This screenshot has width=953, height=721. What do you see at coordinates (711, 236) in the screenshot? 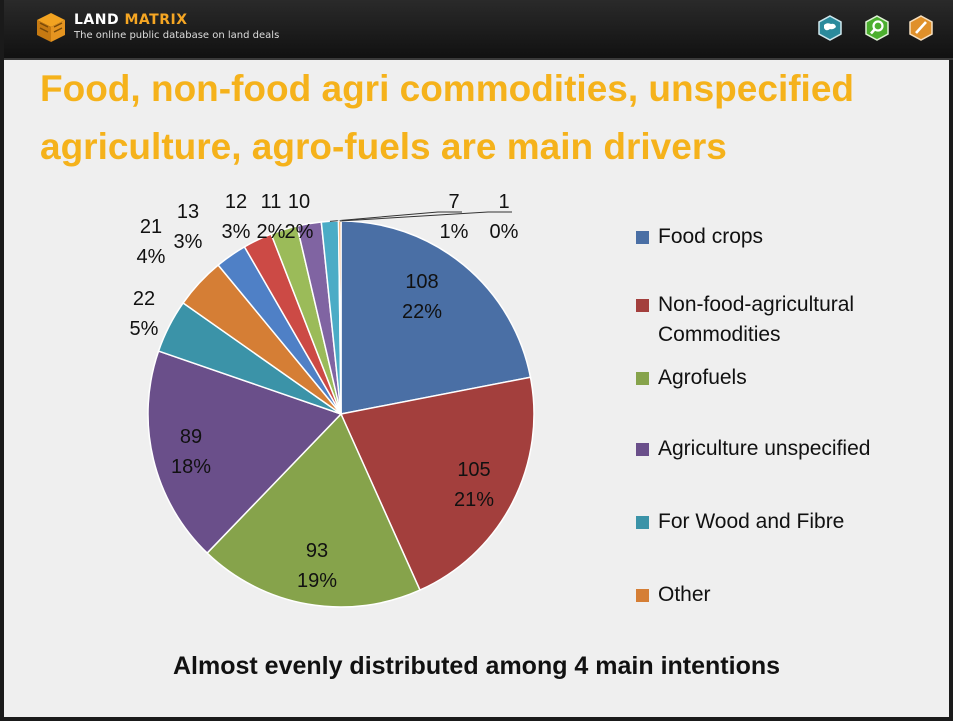
I see `legend-label: Food crops` at bounding box center [711, 236].